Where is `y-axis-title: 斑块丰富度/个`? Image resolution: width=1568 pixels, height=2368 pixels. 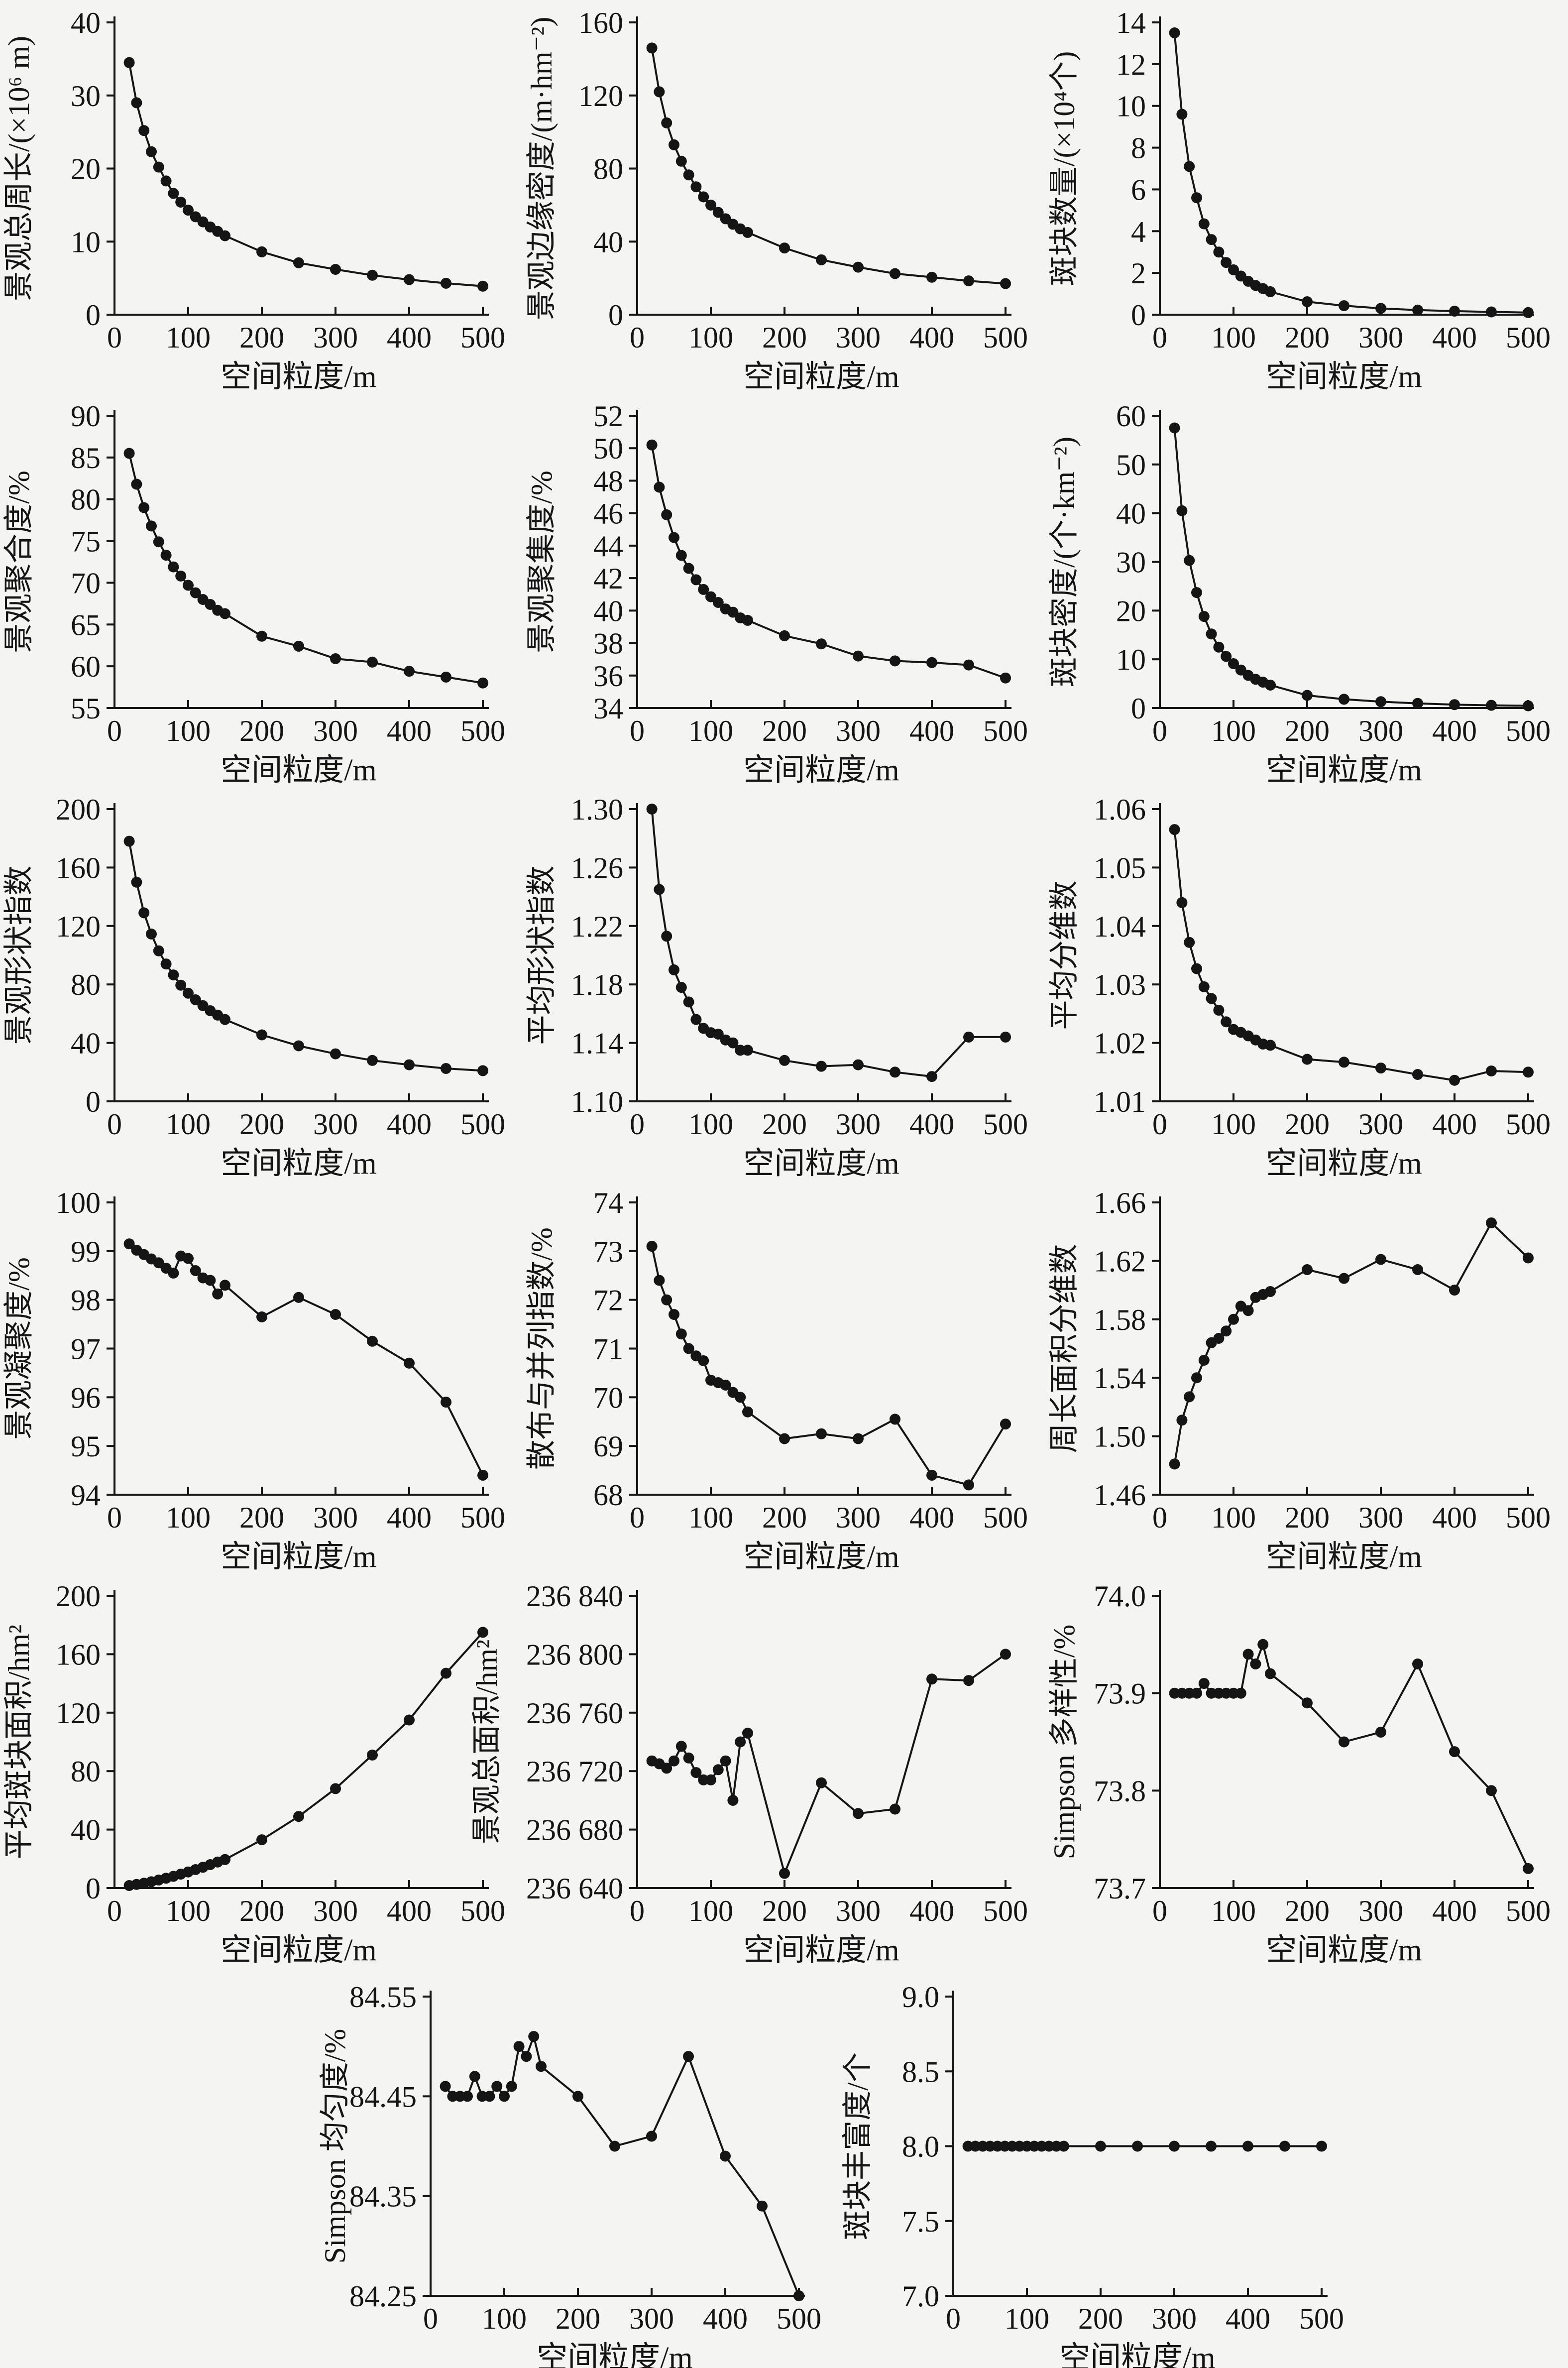
y-axis-title: 斑块丰富度/个 is located at coordinates (858, 2146).